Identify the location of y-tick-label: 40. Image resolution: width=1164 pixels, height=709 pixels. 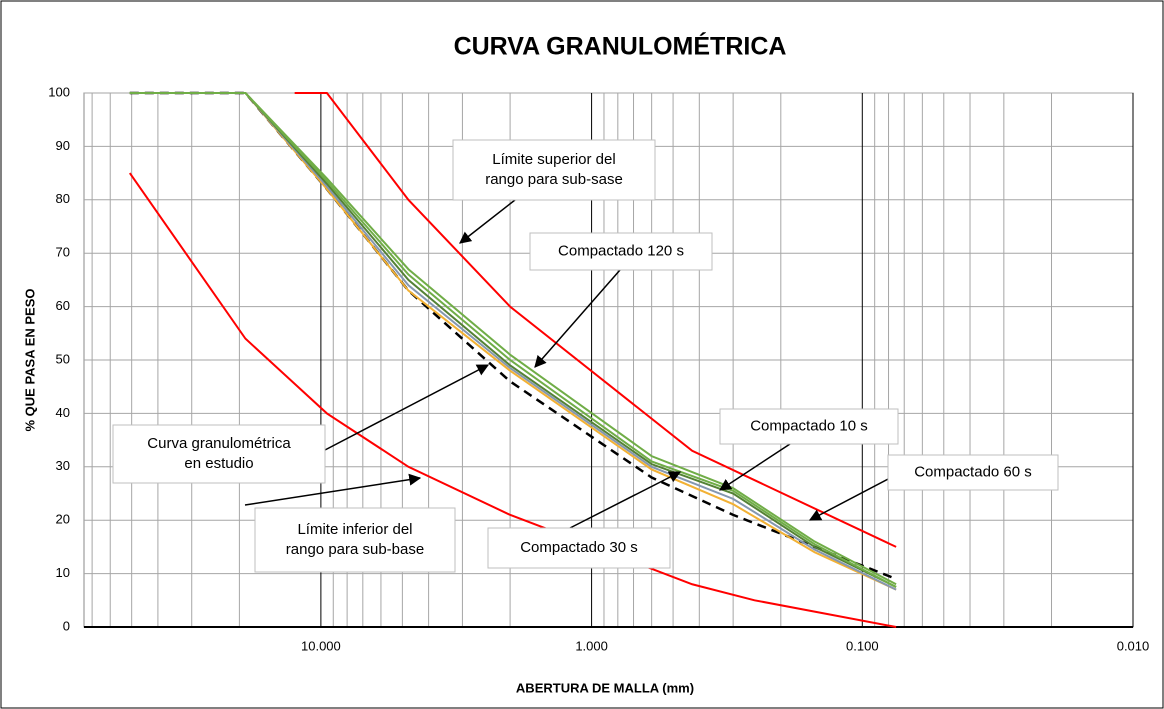
(63, 412).